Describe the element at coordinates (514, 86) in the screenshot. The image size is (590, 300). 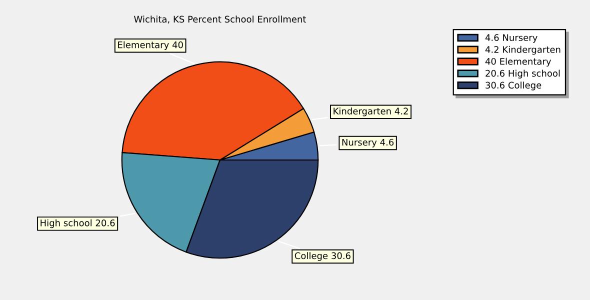
I see `legend-label: 30.6 College` at that location.